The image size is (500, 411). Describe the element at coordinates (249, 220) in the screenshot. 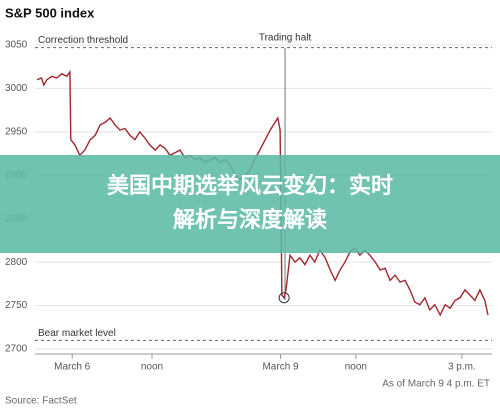

I see `banner-line: 解析与深度解读` at that location.